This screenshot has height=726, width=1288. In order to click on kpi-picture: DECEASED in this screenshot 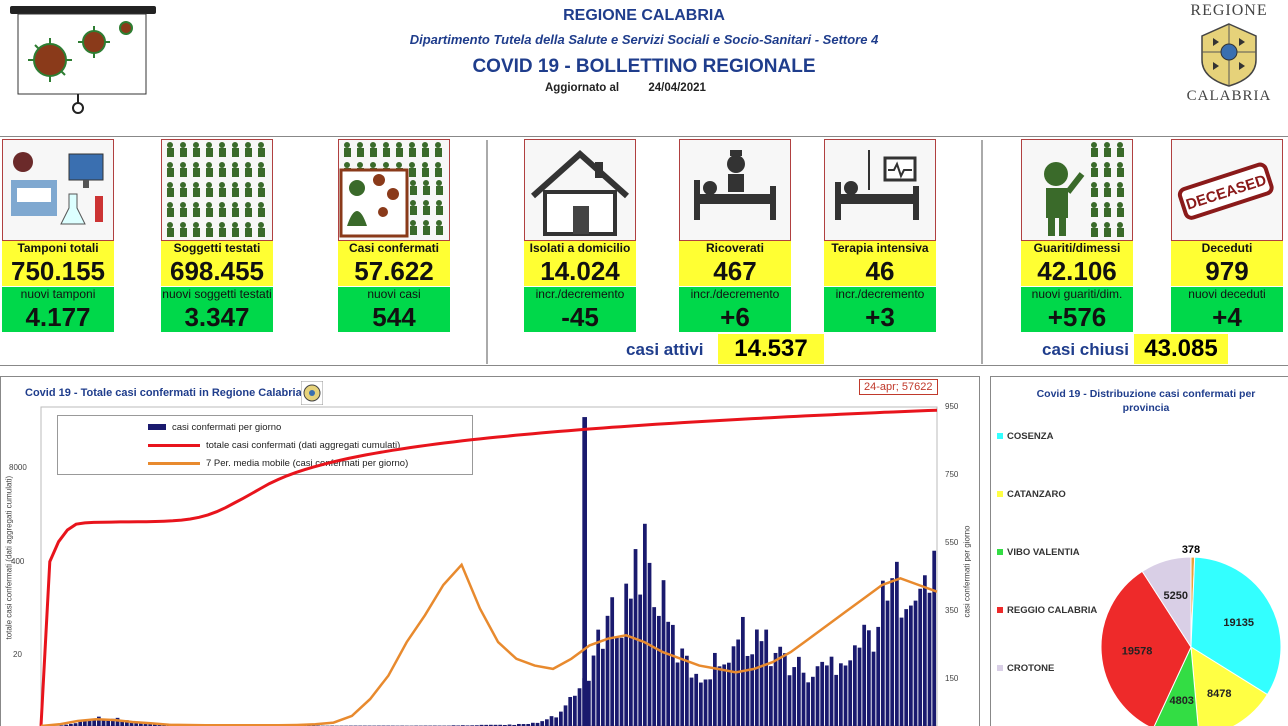, I will do `click(1227, 190)`.